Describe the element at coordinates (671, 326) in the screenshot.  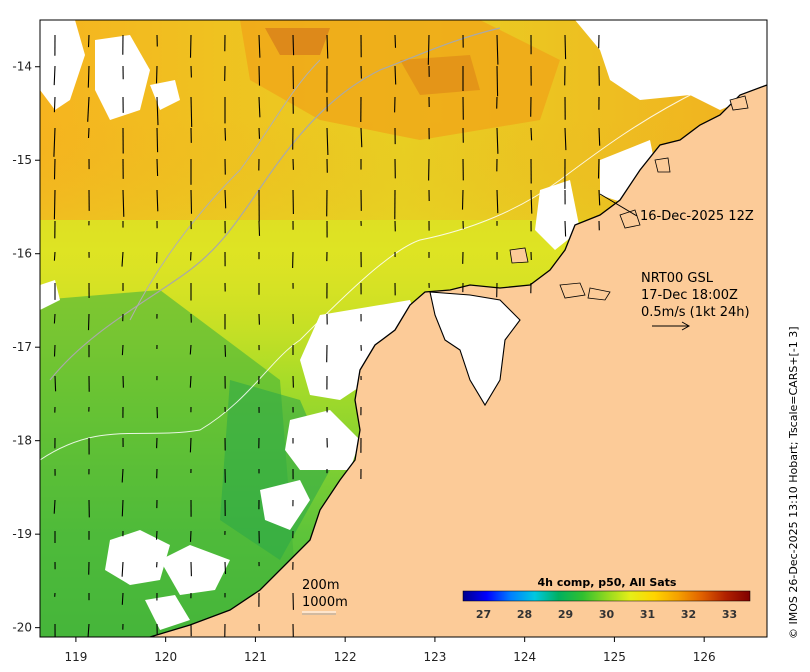
I see `current-scale-arrow` at that location.